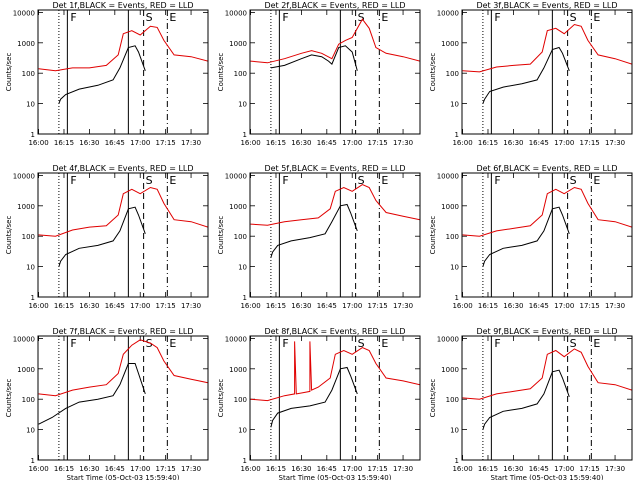 The height and width of the screenshot is (484, 640). Describe the element at coordinates (334, 331) in the screenshot. I see `panel-title: Det 8f,BLACK = Events, RED = LLD` at that location.